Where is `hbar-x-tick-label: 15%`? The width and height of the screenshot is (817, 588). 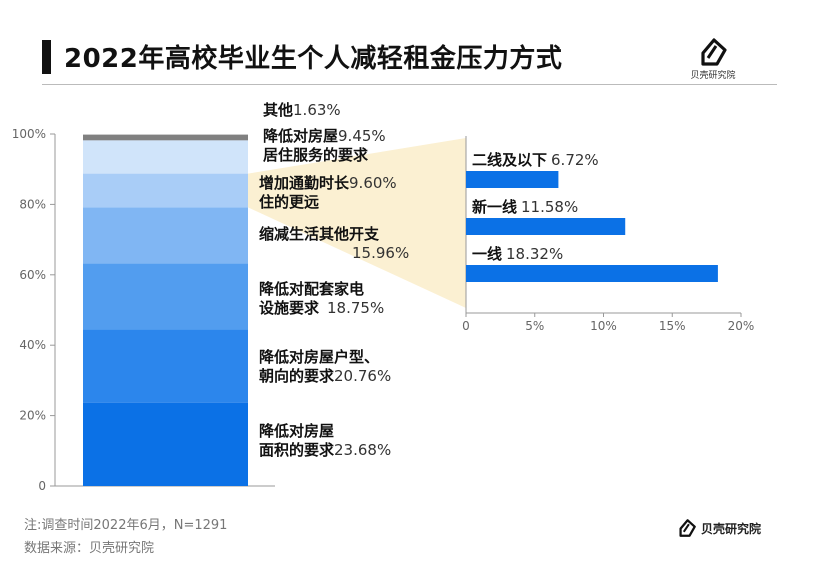 hbar-x-tick-label: 15% is located at coordinates (672, 326).